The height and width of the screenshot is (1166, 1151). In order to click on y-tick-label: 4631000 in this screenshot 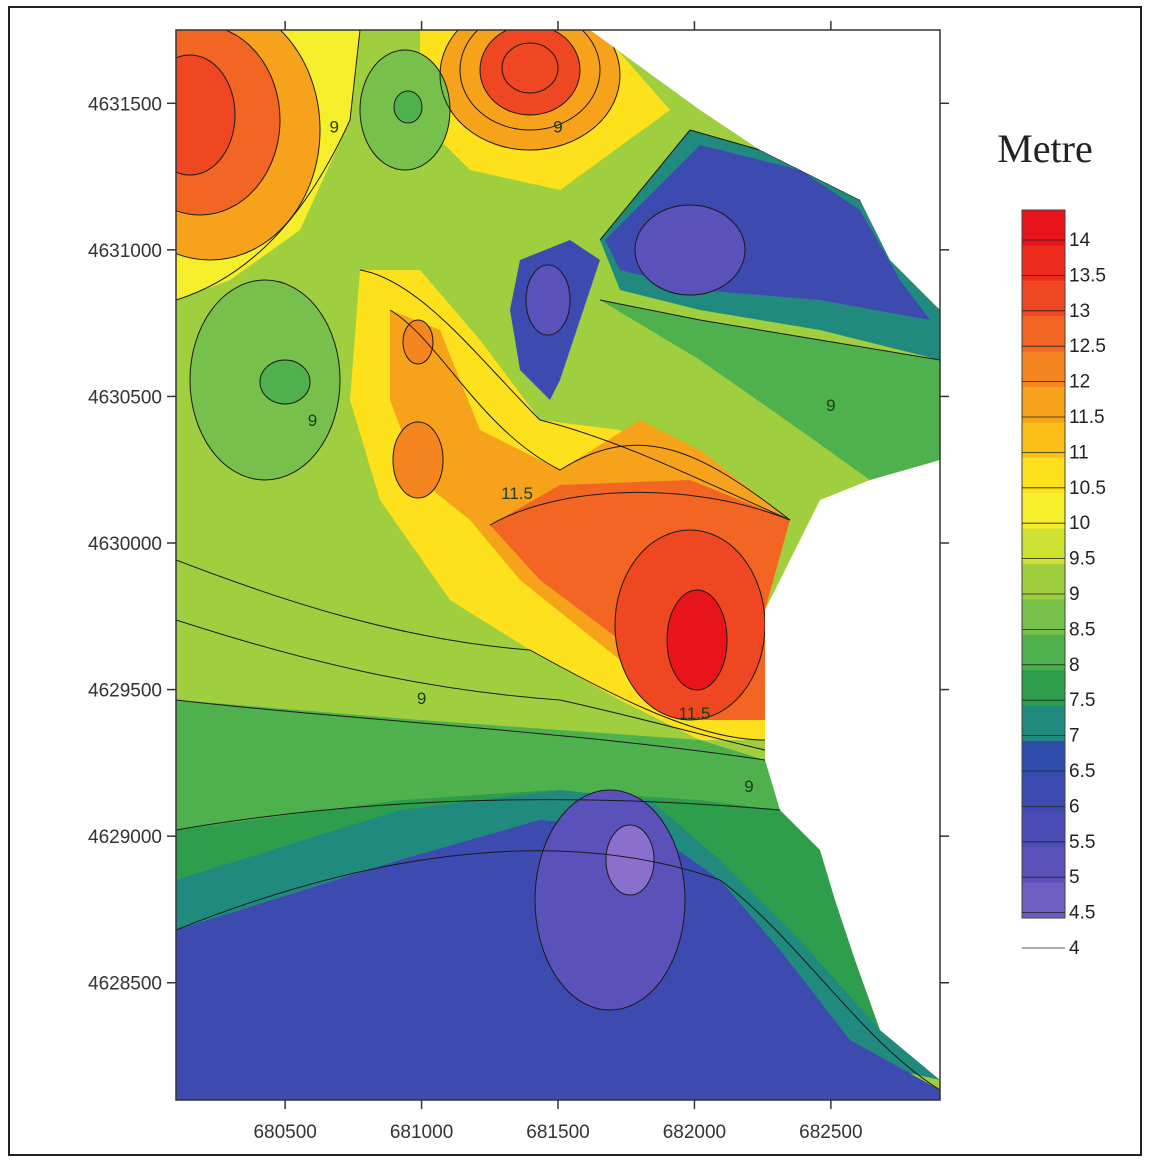, I will do `click(125, 251)`.